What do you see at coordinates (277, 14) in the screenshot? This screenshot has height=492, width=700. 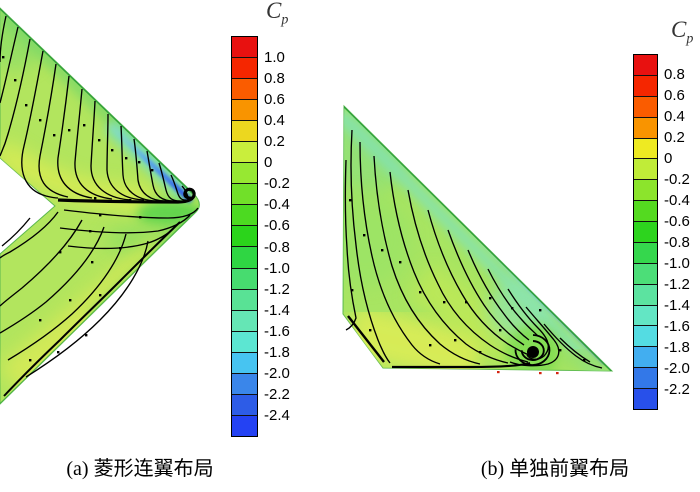 I see `colorbar-a-title: Cp` at bounding box center [277, 14].